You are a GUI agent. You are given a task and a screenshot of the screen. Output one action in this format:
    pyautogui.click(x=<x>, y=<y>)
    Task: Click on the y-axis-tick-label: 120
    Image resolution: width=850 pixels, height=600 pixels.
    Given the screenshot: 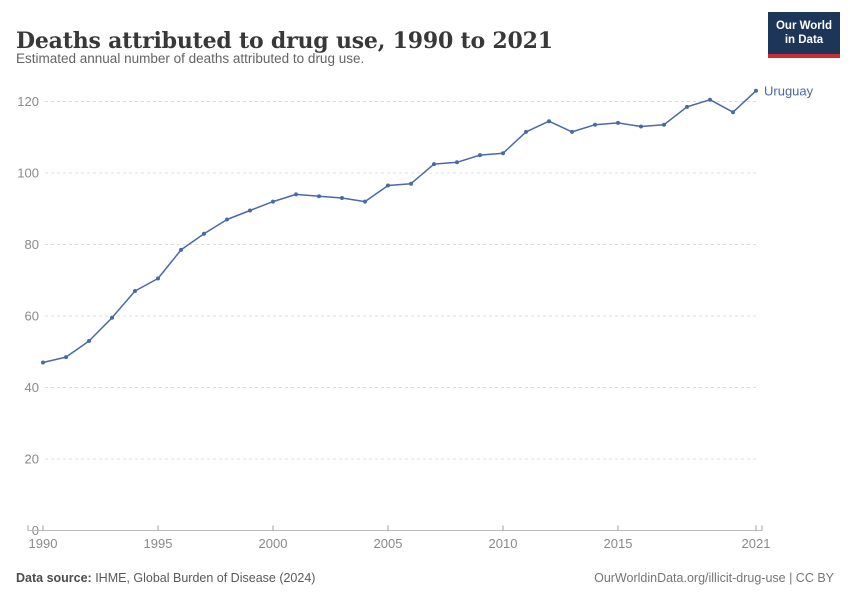 What is the action you would take?
    pyautogui.click(x=28, y=101)
    